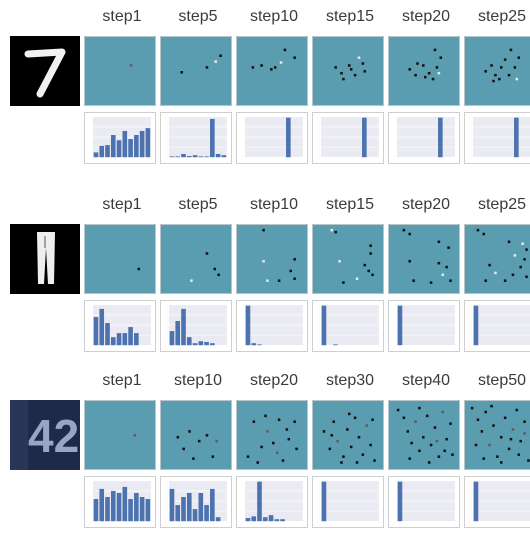  Describe the element at coordinates (274, 204) in the screenshot. I see `step-header: step10` at that location.